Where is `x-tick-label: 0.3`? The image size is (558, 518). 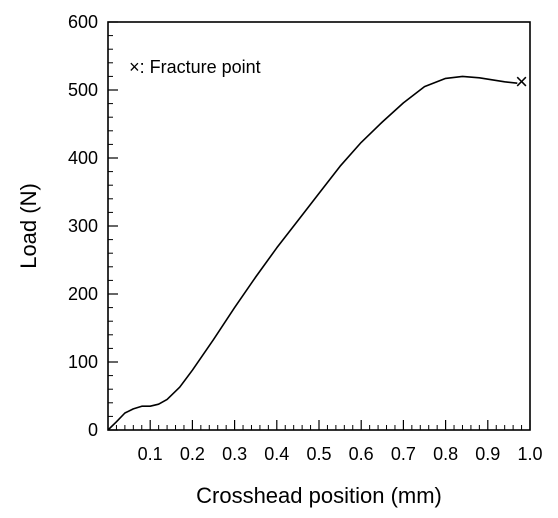 x-tick-label: 0.3 is located at coordinates (234, 454).